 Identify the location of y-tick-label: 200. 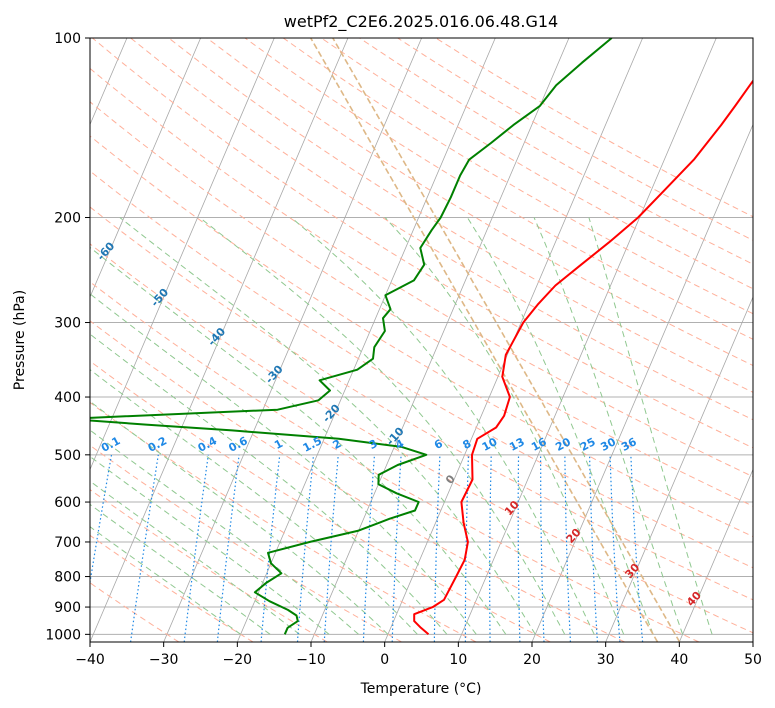
(67, 219).